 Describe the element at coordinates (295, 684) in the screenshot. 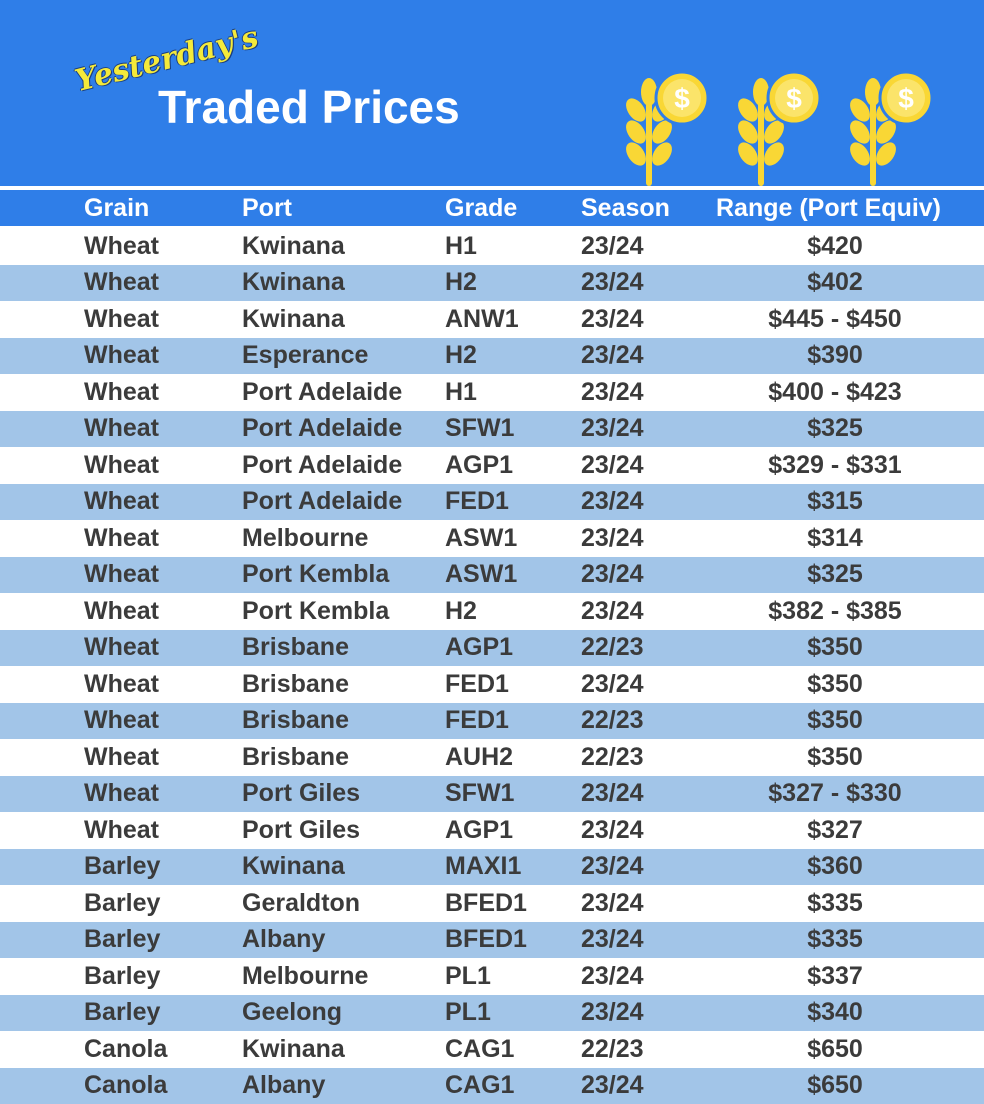

I see `cell-port: Brisbane` at that location.